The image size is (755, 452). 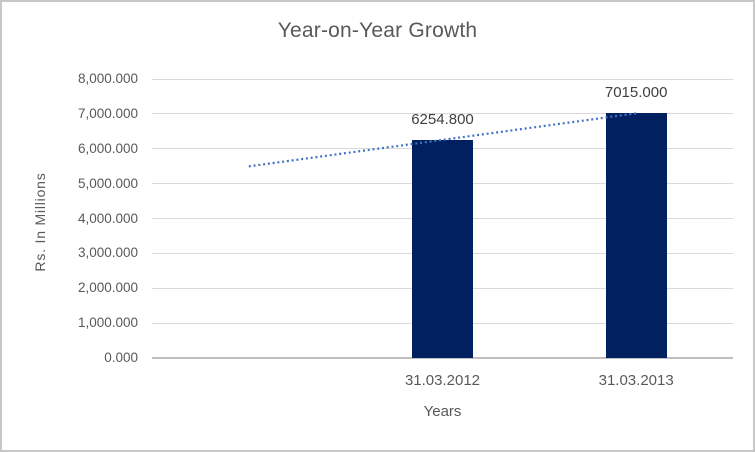 What do you see at coordinates (636, 380) in the screenshot?
I see `x-axis-tick-label: 31.03.2013` at bounding box center [636, 380].